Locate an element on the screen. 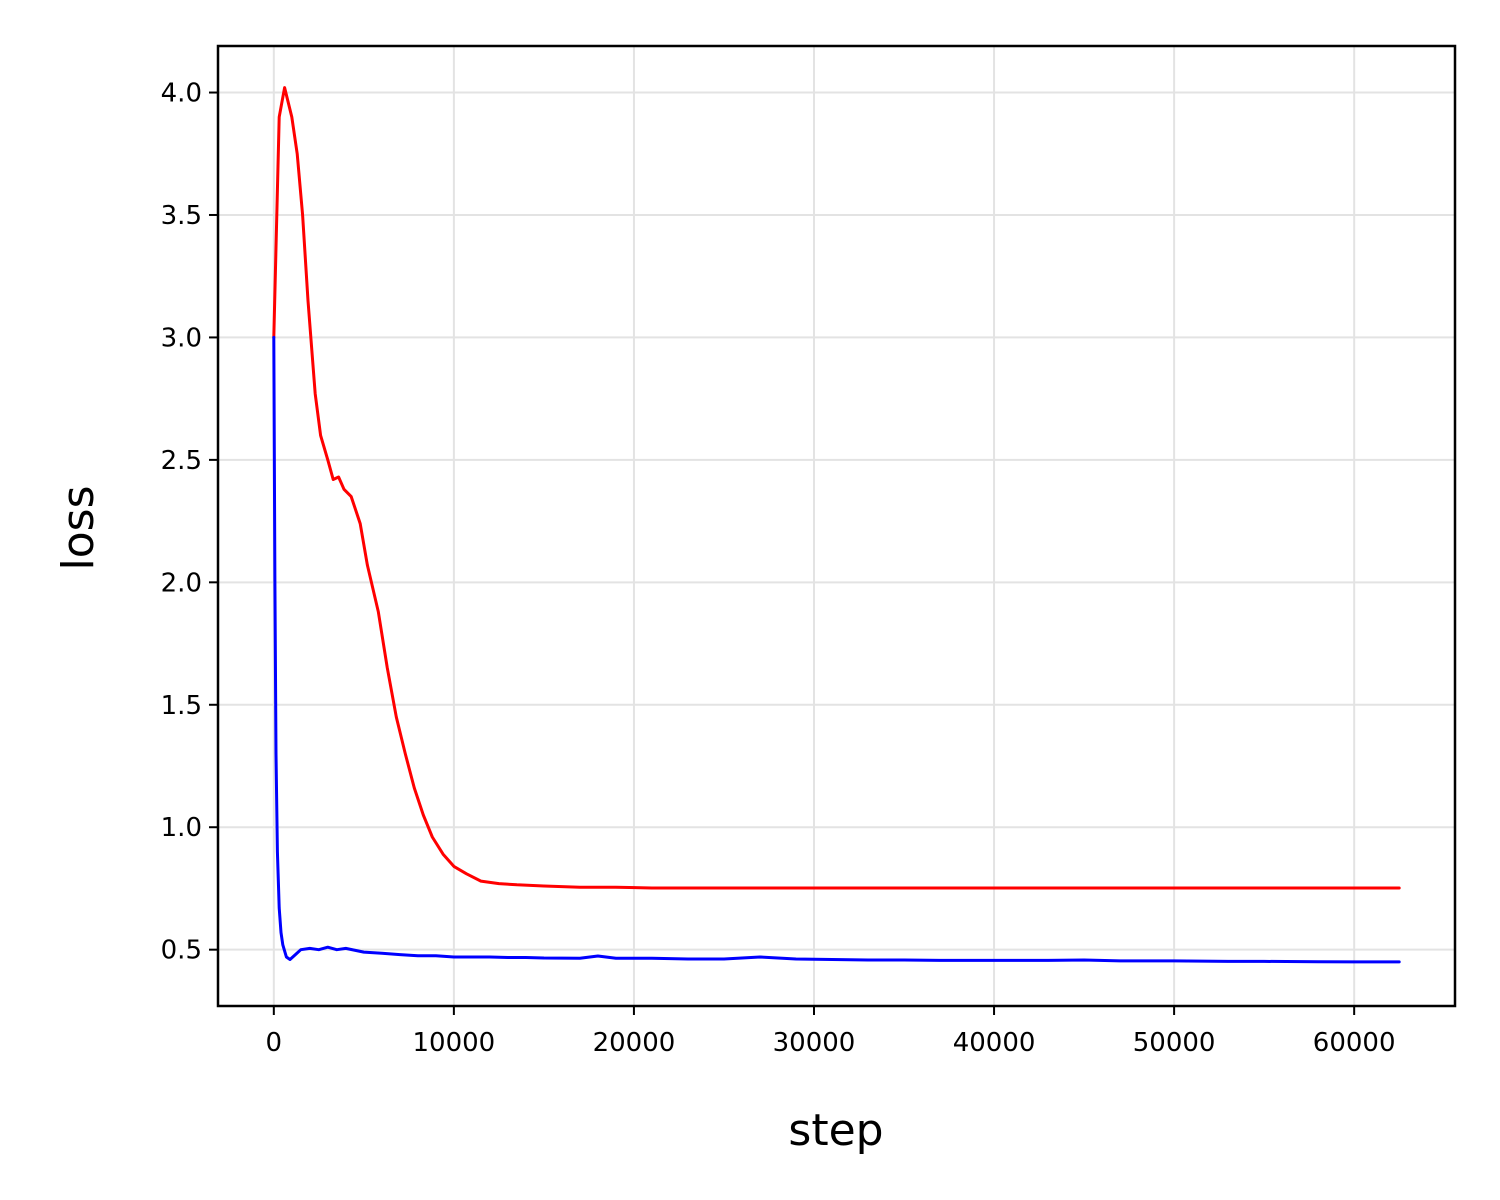 Image resolution: width=1500 pixels, height=1200 pixels. y-axis-label: loss is located at coordinates (78, 528).